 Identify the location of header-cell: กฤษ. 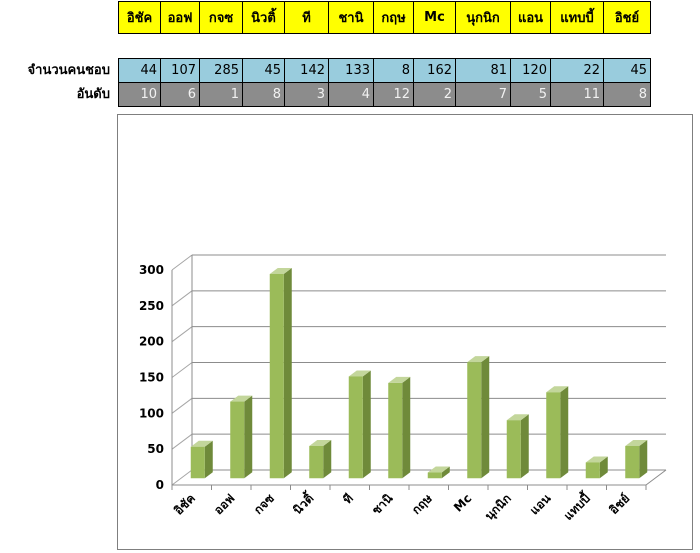
(393, 17).